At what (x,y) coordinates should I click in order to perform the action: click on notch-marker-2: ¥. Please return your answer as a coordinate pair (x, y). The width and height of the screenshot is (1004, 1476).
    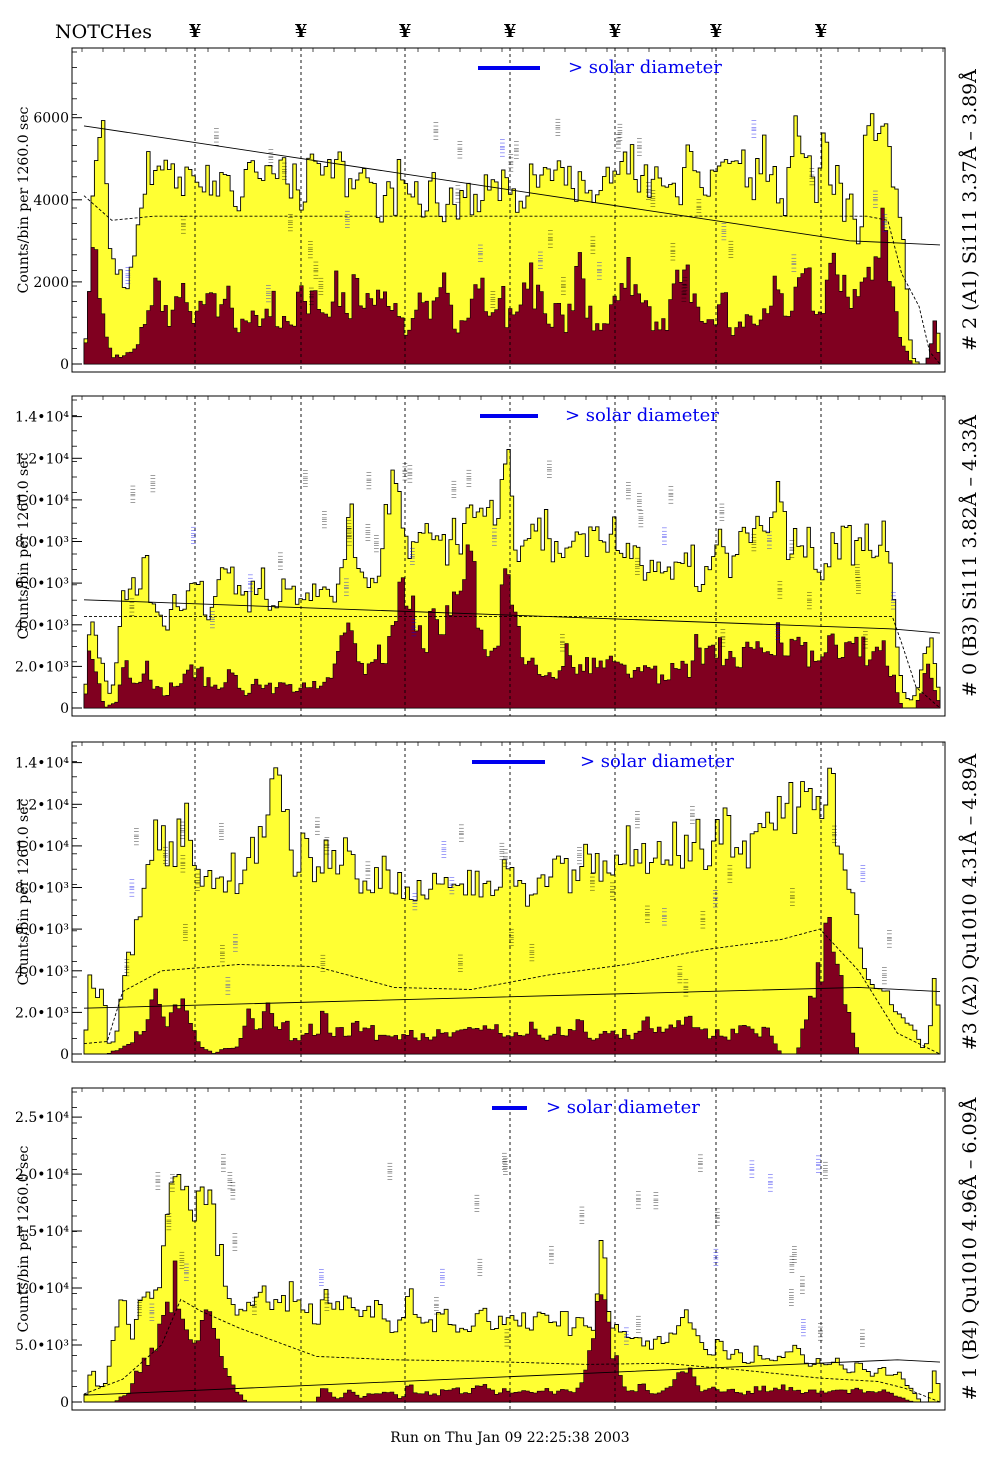
    Looking at the image, I should click on (301, 31).